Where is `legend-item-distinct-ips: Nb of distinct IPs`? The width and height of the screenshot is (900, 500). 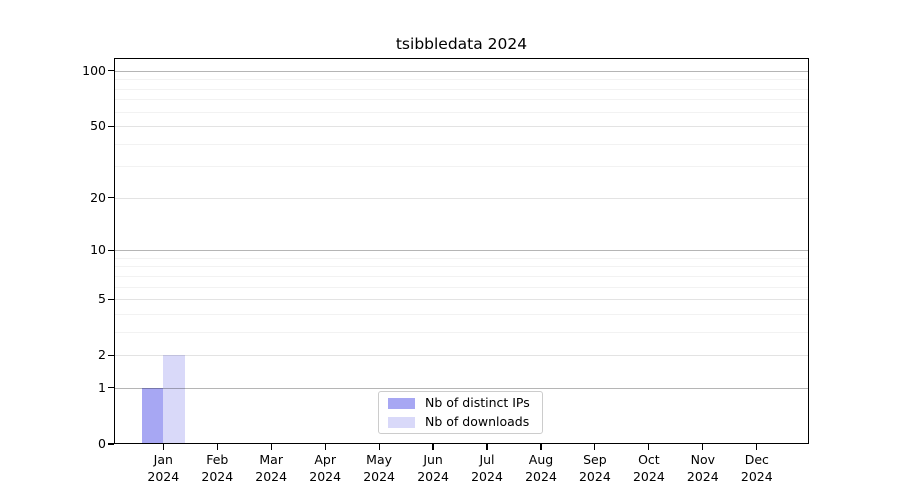
legend-item-distinct-ips: Nb of distinct IPs is located at coordinates (460, 403).